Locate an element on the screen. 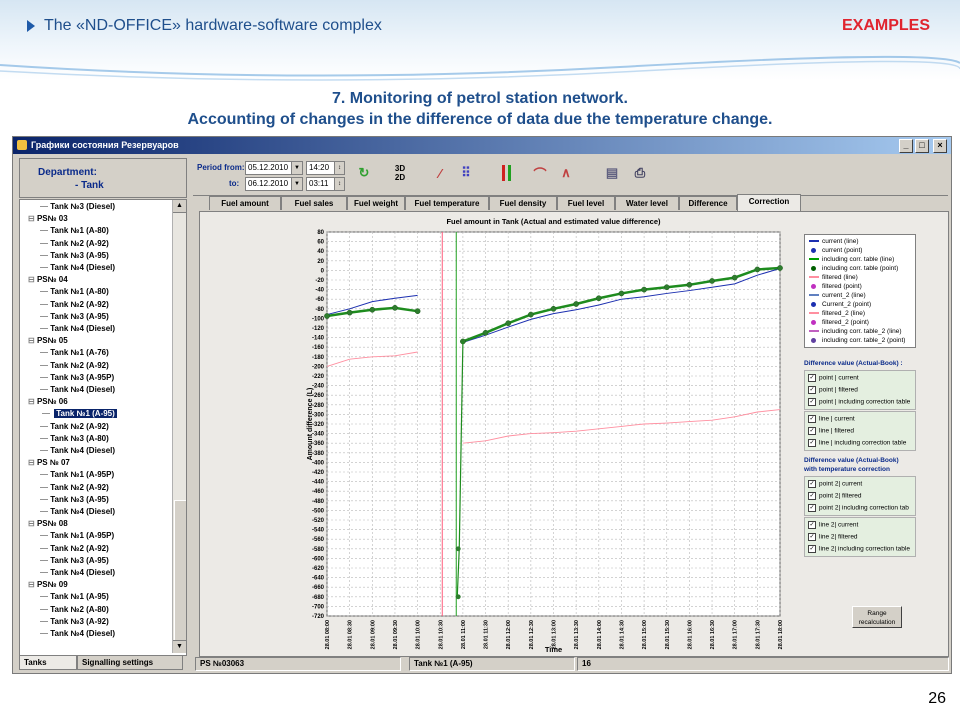 Image resolution: width=960 pixels, height=720 pixels. tree-station-node: ⊟ PS № 07 is located at coordinates (49, 462).